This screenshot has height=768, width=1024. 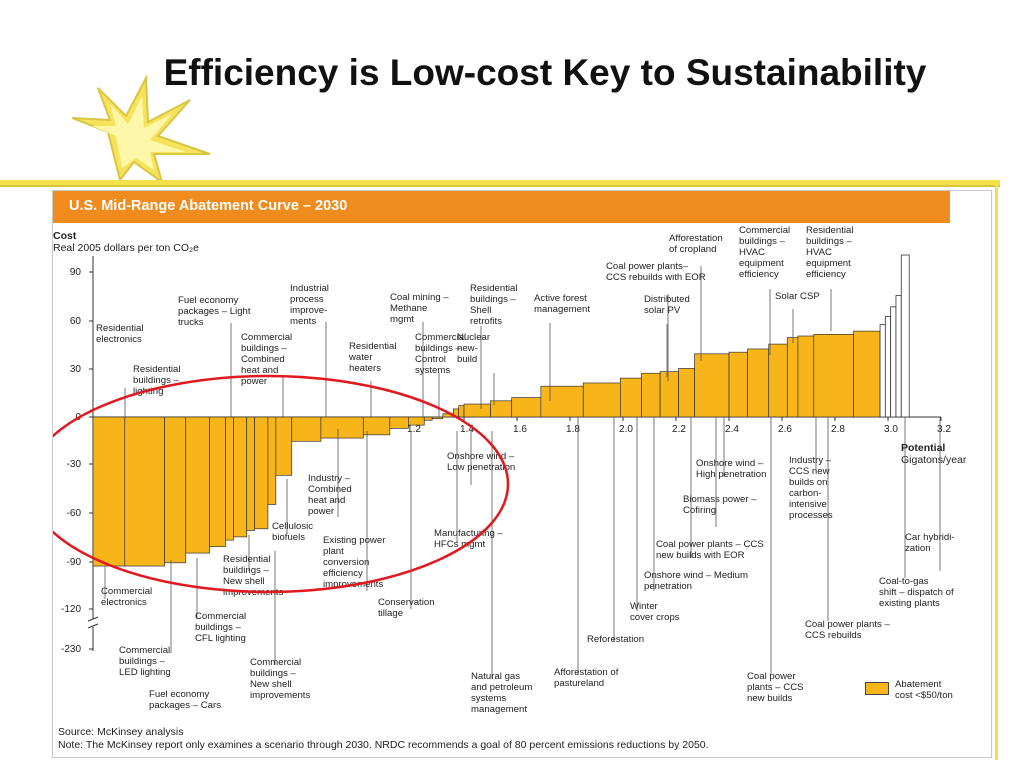 What do you see at coordinates (996, 470) in the screenshot?
I see `right-rule` at bounding box center [996, 470].